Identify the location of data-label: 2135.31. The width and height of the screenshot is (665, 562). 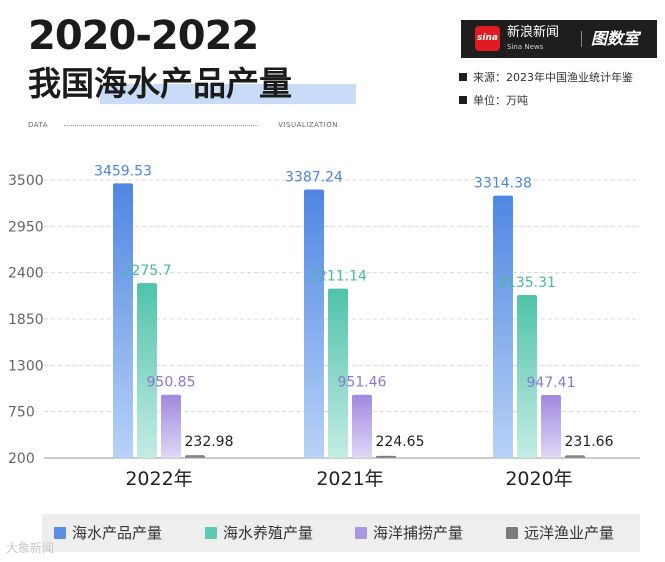
(527, 283).